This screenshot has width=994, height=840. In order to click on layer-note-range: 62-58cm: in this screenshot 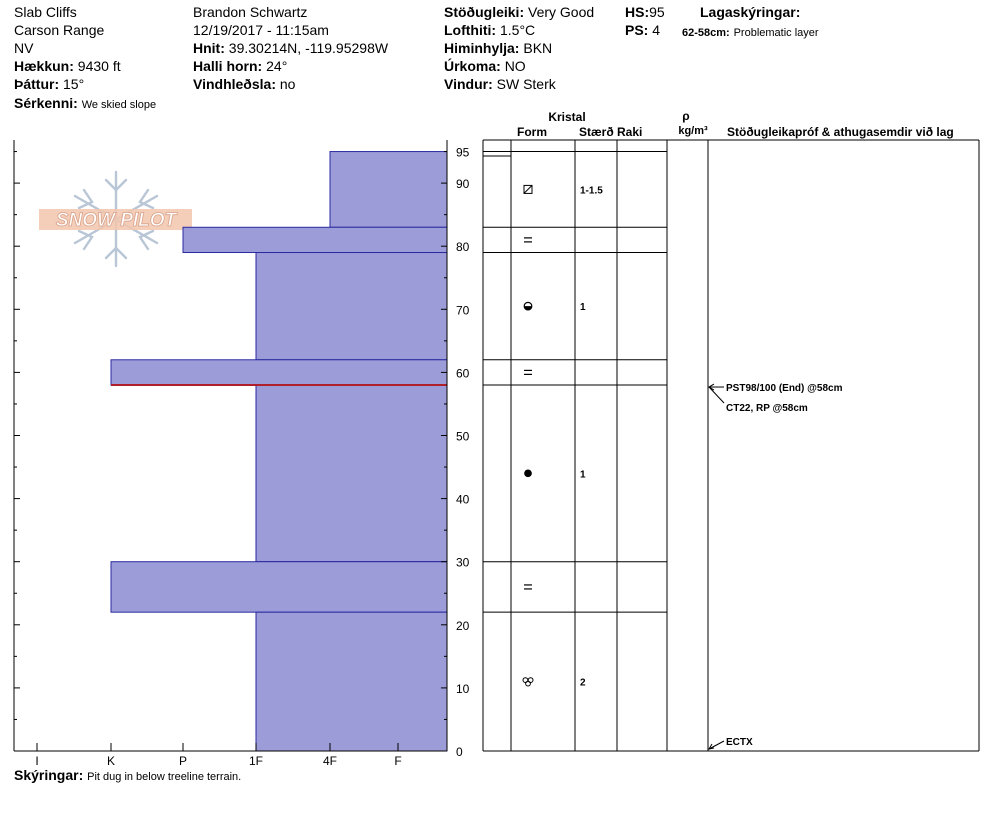, I will do `click(706, 33)`.